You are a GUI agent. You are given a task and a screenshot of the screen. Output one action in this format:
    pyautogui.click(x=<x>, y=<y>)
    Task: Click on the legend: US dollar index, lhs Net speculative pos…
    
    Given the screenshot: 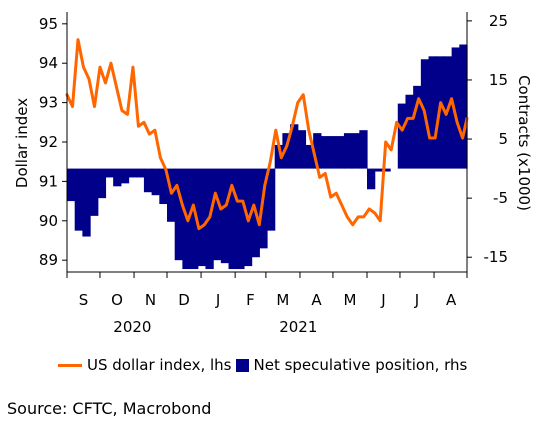 What is the action you would take?
    pyautogui.click(x=262, y=365)
    